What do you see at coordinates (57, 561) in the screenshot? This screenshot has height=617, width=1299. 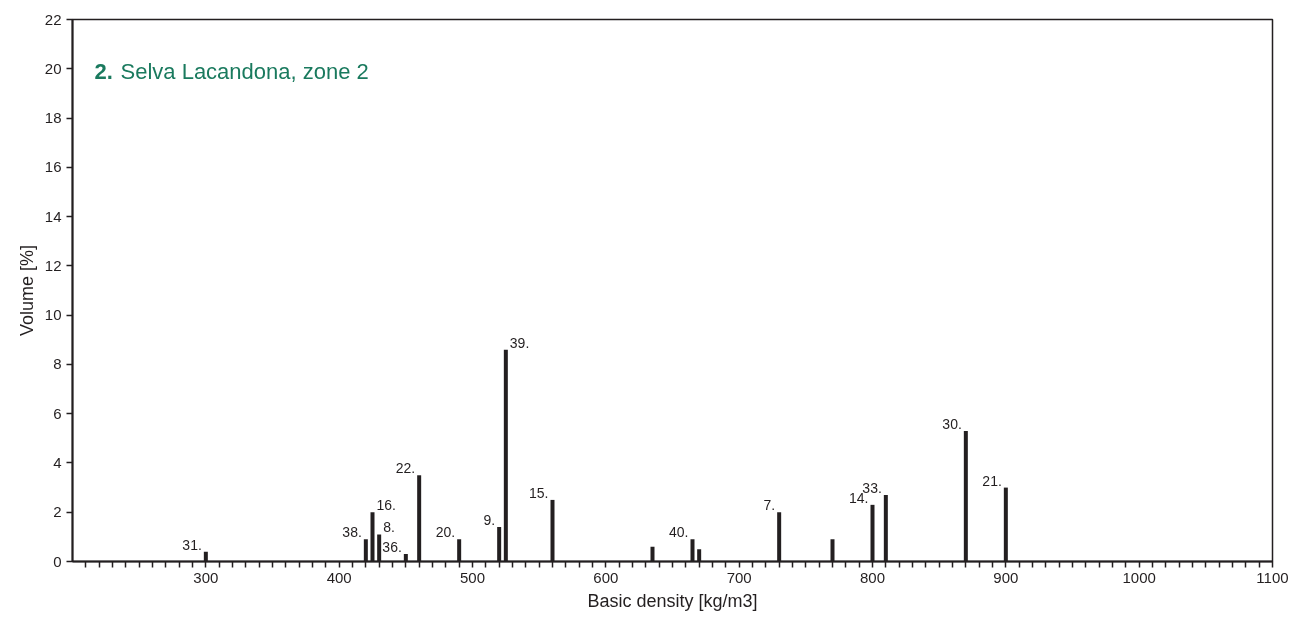 I see `y-tick-label: 0` at bounding box center [57, 561].